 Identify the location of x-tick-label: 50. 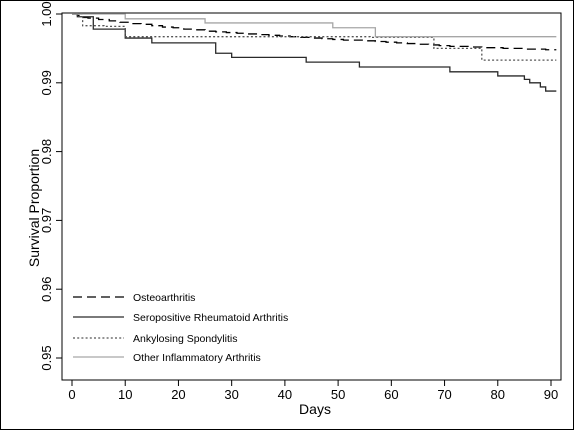
(338, 394).